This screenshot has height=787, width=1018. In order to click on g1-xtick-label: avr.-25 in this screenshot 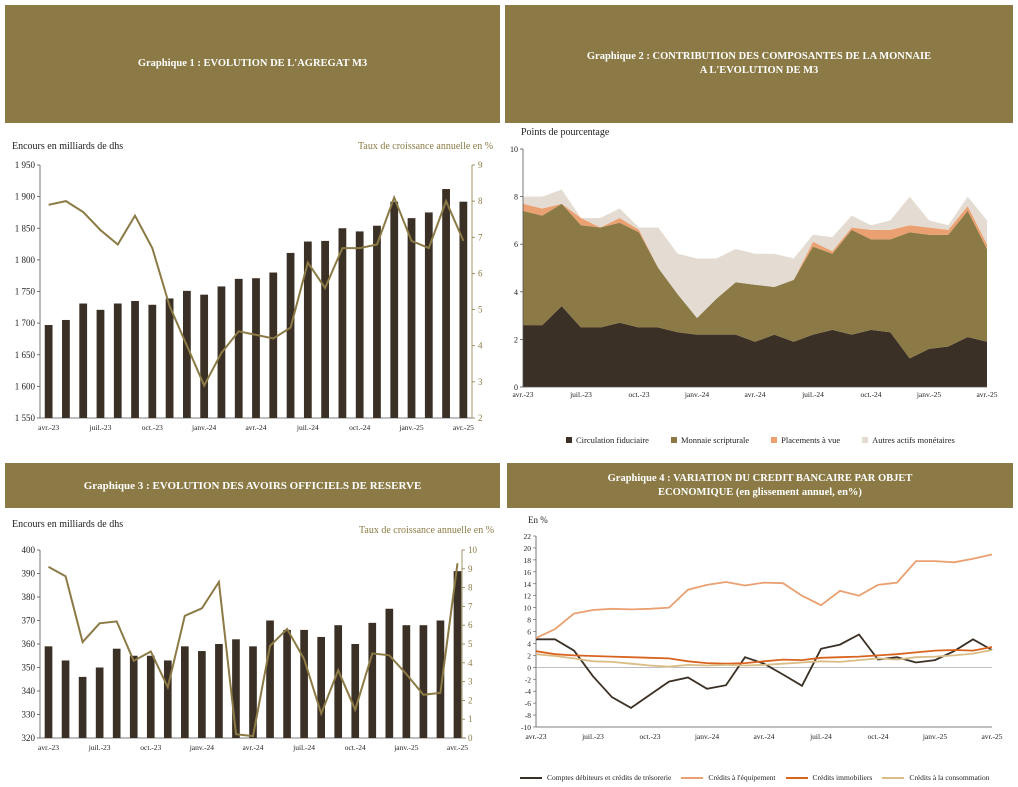, I will do `click(463, 427)`.